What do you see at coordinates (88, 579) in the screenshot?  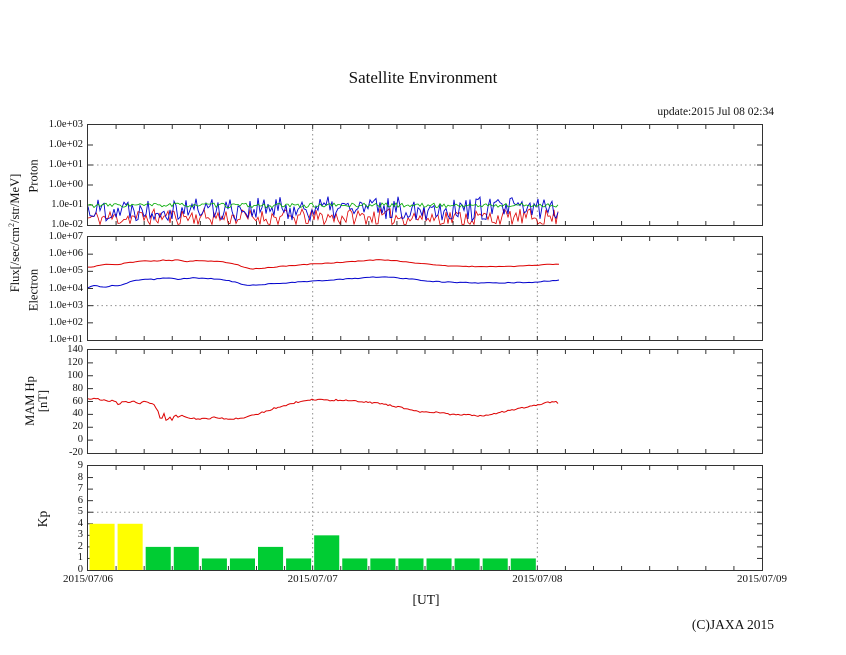 I see `x-tick-label: 2015/07/06` at bounding box center [88, 579].